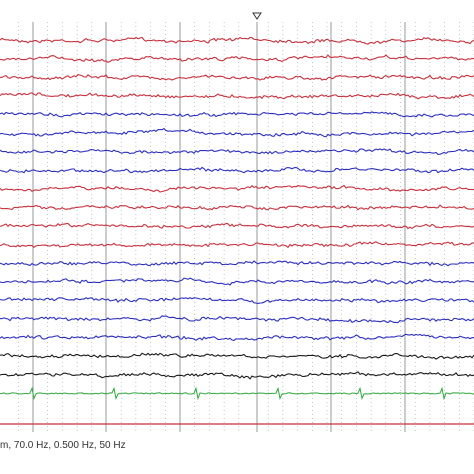  I want to click on triangle-down-icon, so click(257, 16).